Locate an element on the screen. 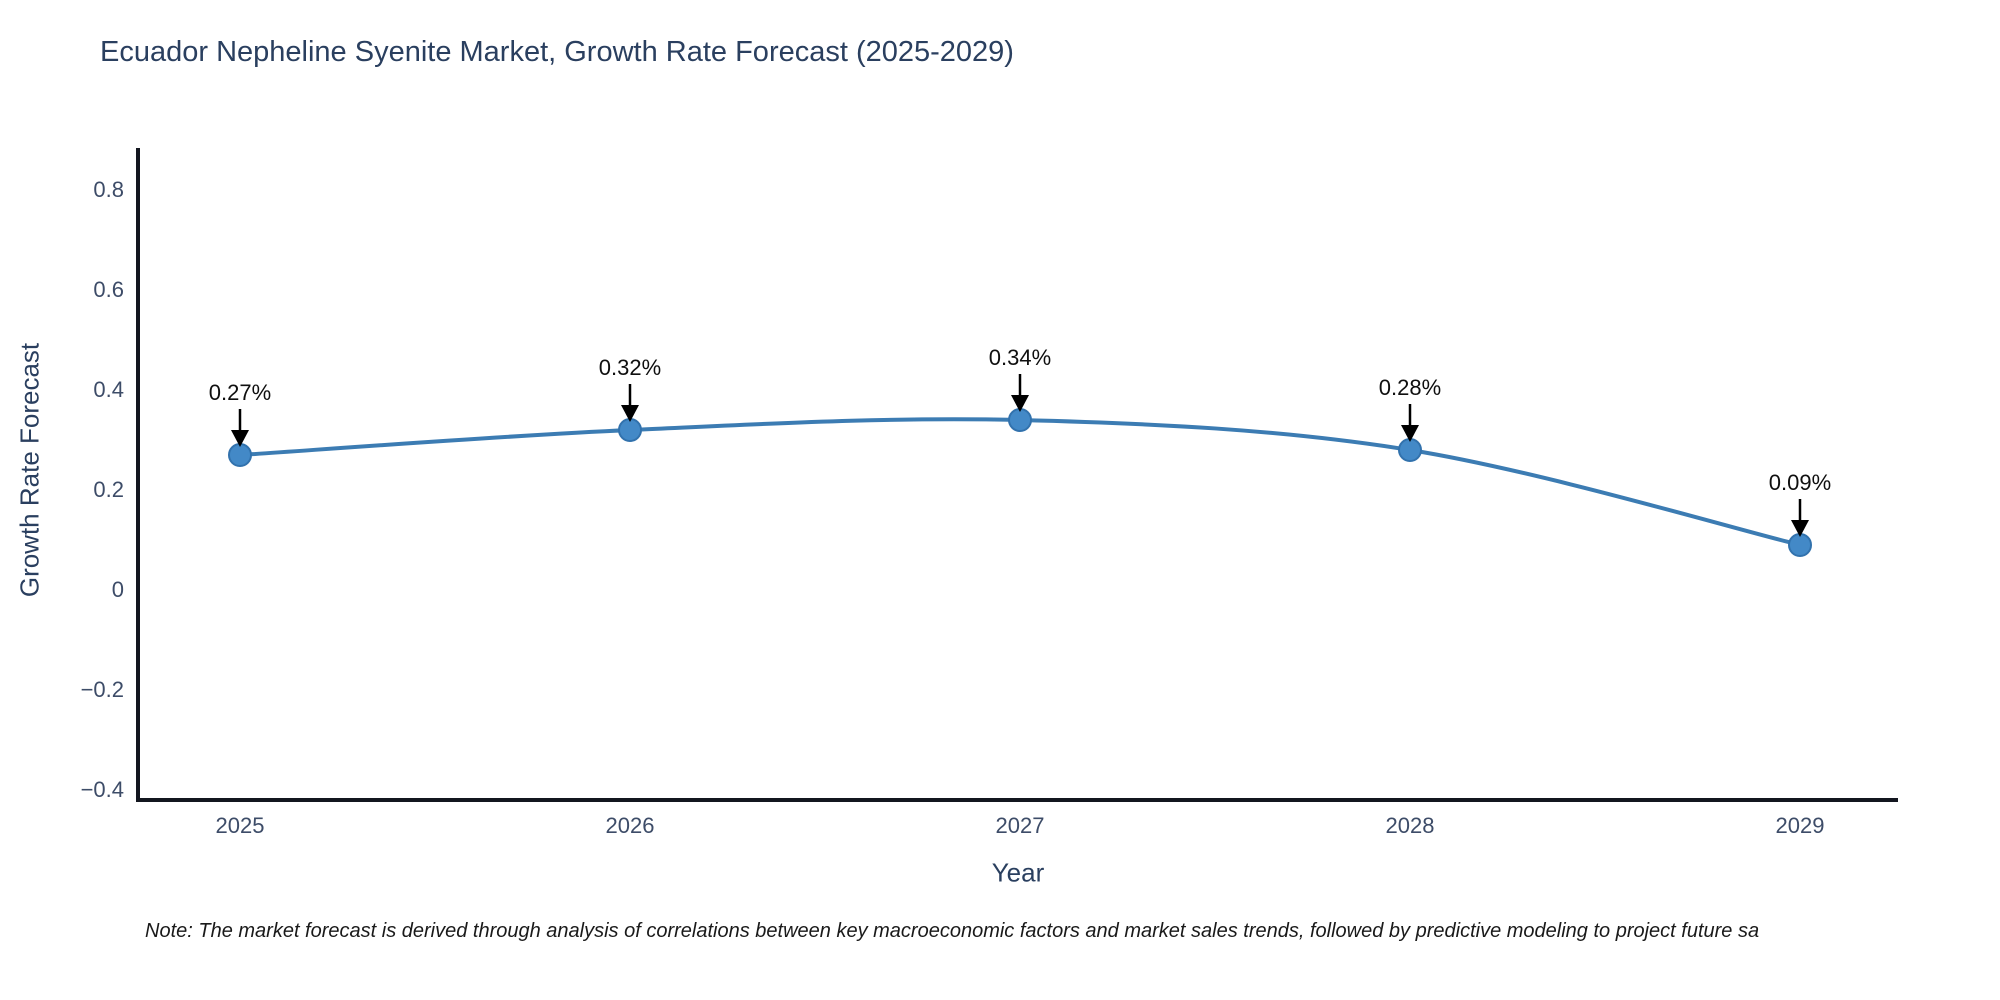 The width and height of the screenshot is (2000, 1000). y-tick-label: 0.8 is located at coordinates (108, 189).